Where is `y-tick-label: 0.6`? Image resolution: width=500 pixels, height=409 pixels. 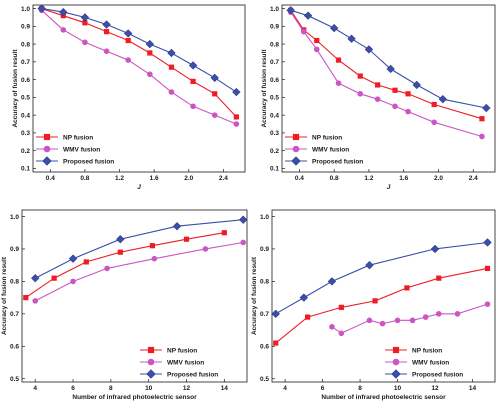 y-tick-label: 0.6 is located at coordinates (14, 347).